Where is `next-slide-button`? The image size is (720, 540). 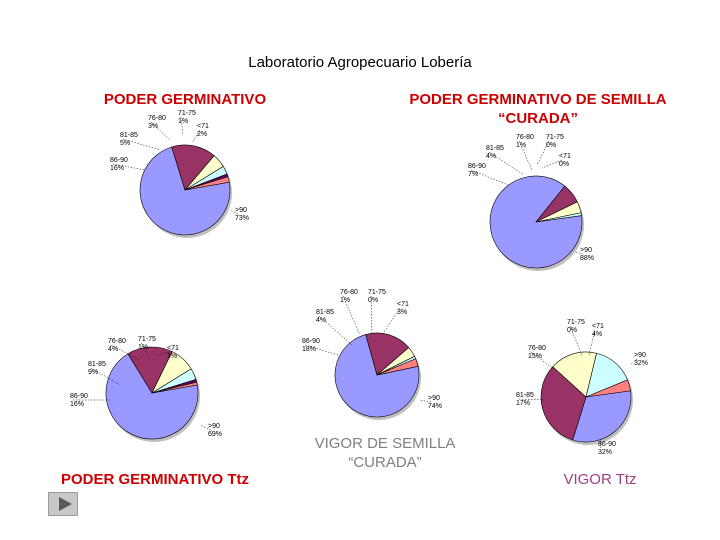 next-slide-button is located at coordinates (63, 504).